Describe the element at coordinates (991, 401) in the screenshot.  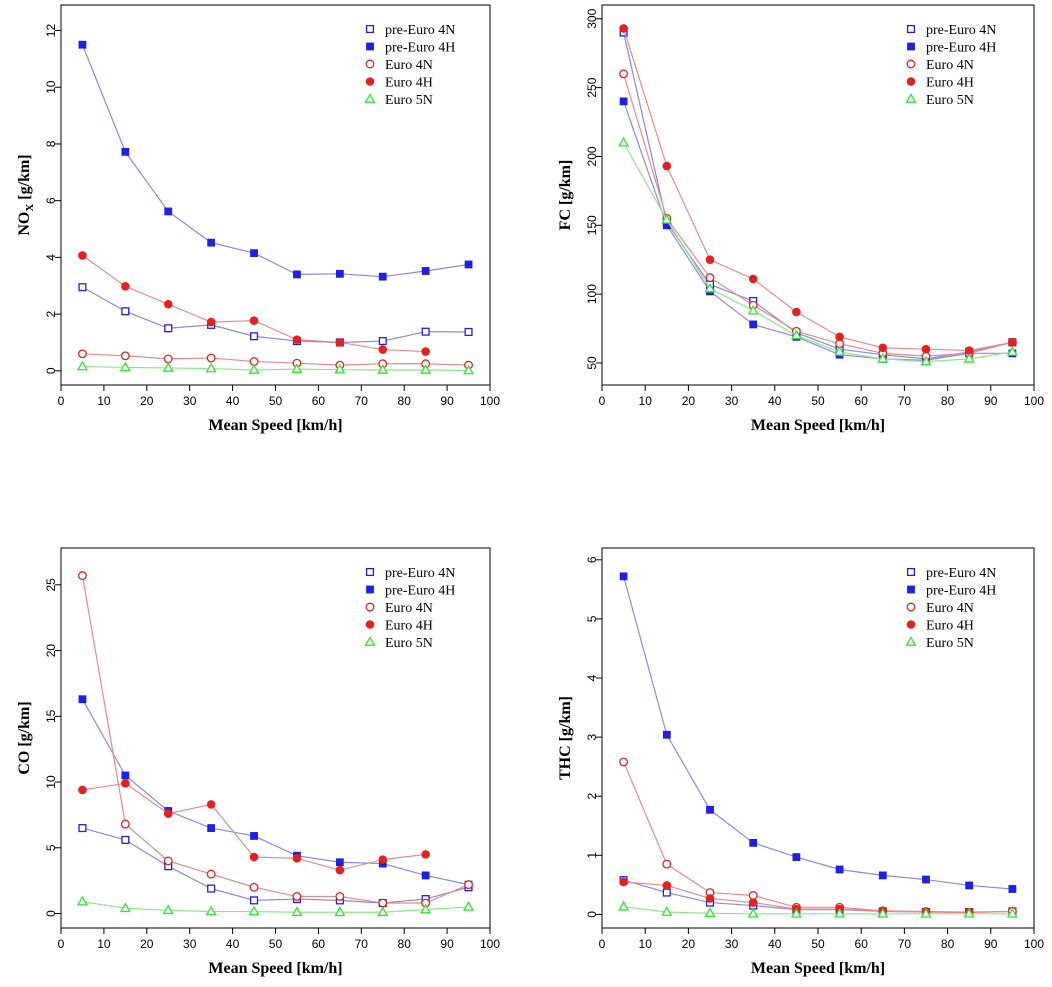
I see `x-tick-label: 90` at that location.